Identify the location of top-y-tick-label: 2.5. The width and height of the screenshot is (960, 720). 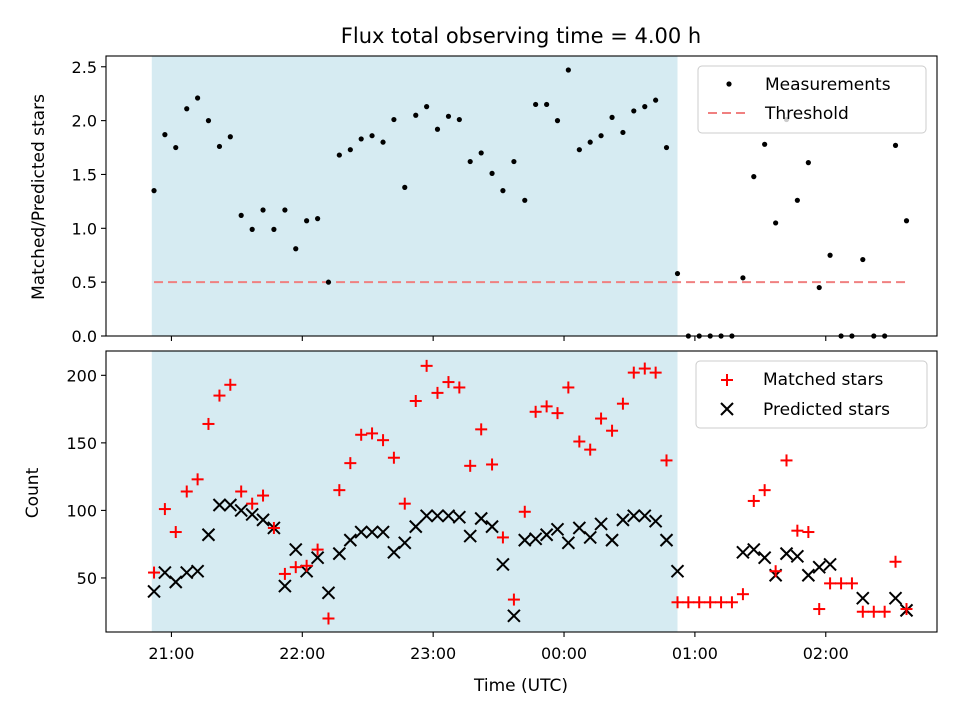
(84, 67).